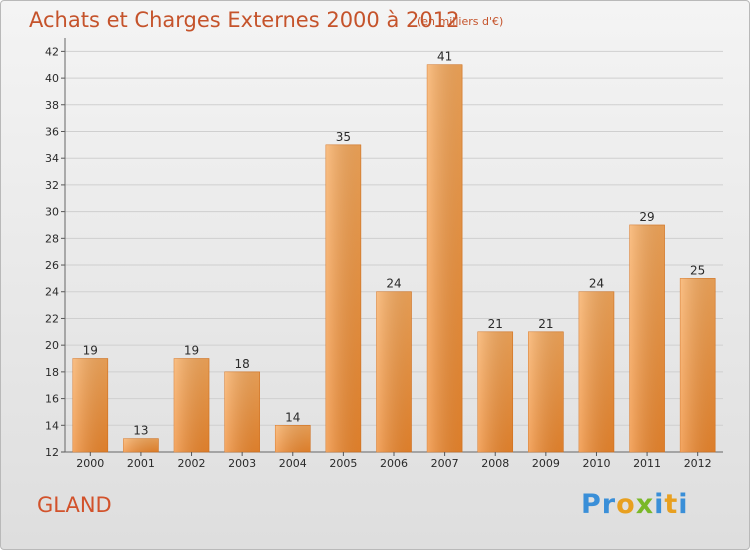  I want to click on y-tick-label: 34, so click(52, 158).